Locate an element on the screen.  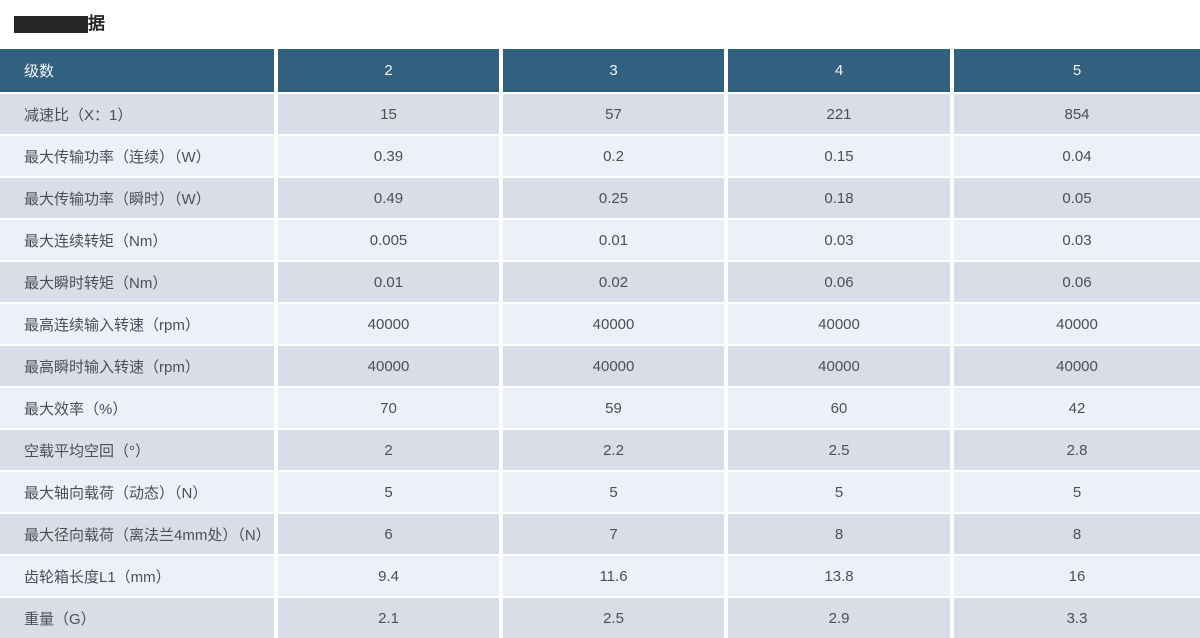
value-cell: 70 is located at coordinates (388, 408).